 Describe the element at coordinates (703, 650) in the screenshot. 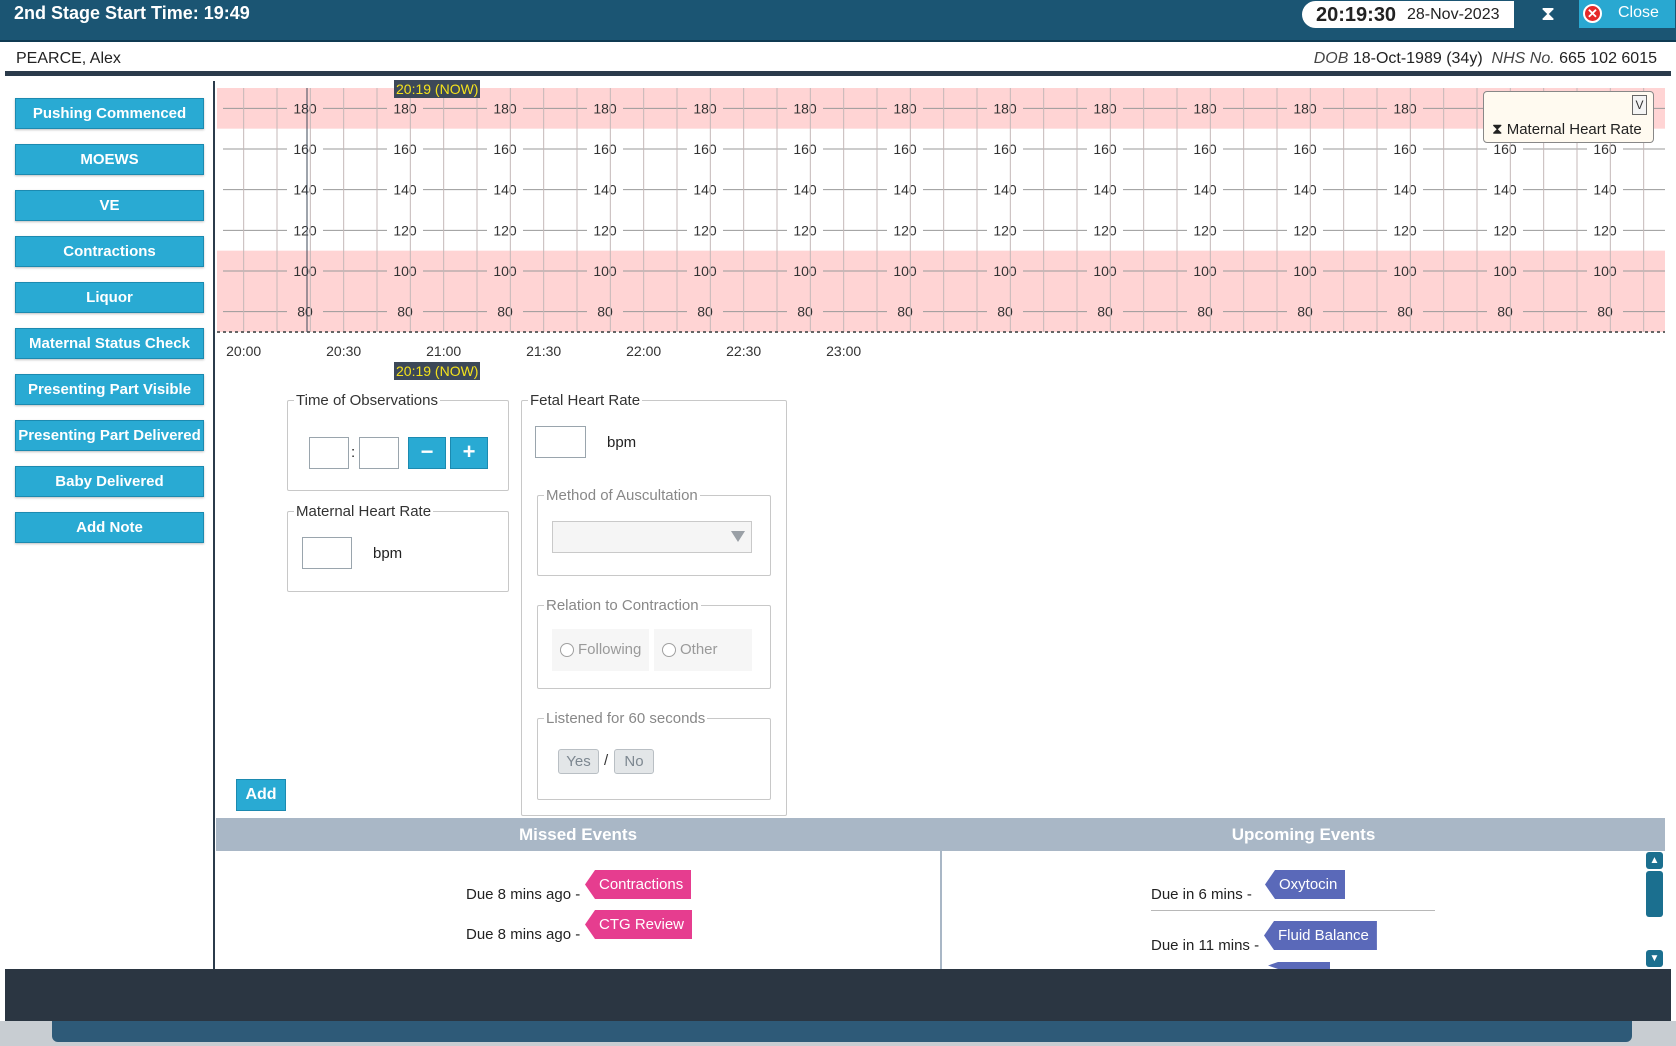

I see `radio-other: Other` at that location.